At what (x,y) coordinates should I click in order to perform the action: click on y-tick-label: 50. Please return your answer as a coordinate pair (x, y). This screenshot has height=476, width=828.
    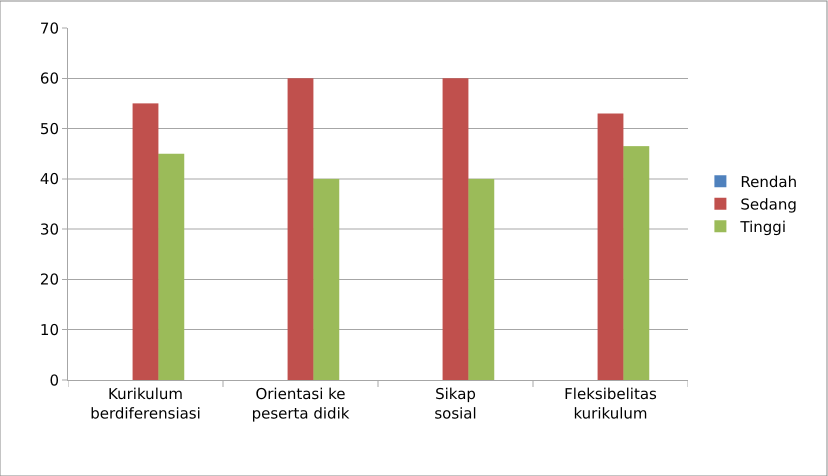
    Looking at the image, I should click on (49, 129).